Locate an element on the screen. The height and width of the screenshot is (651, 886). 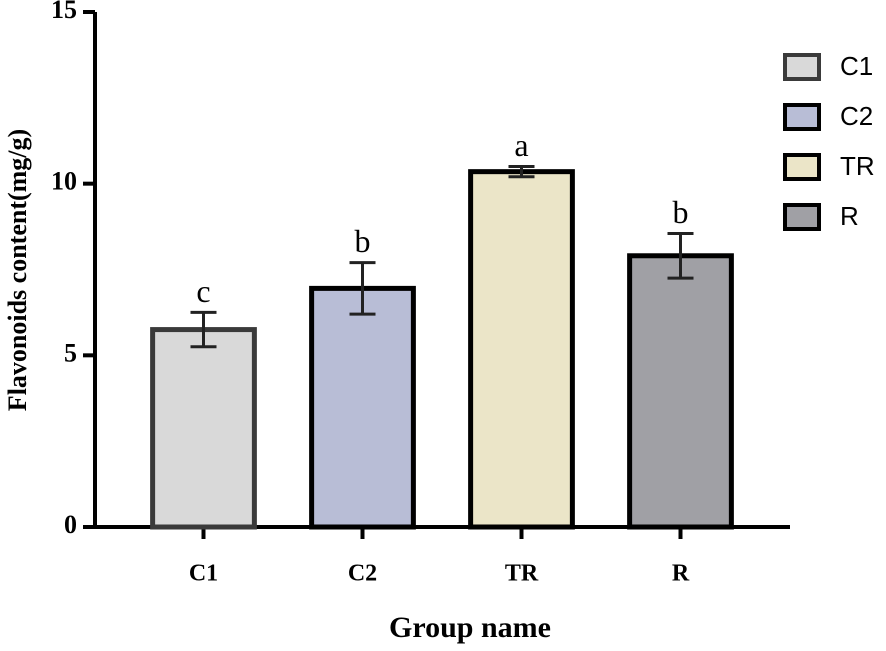
y-tick-label: 10 is located at coordinates (64, 181).